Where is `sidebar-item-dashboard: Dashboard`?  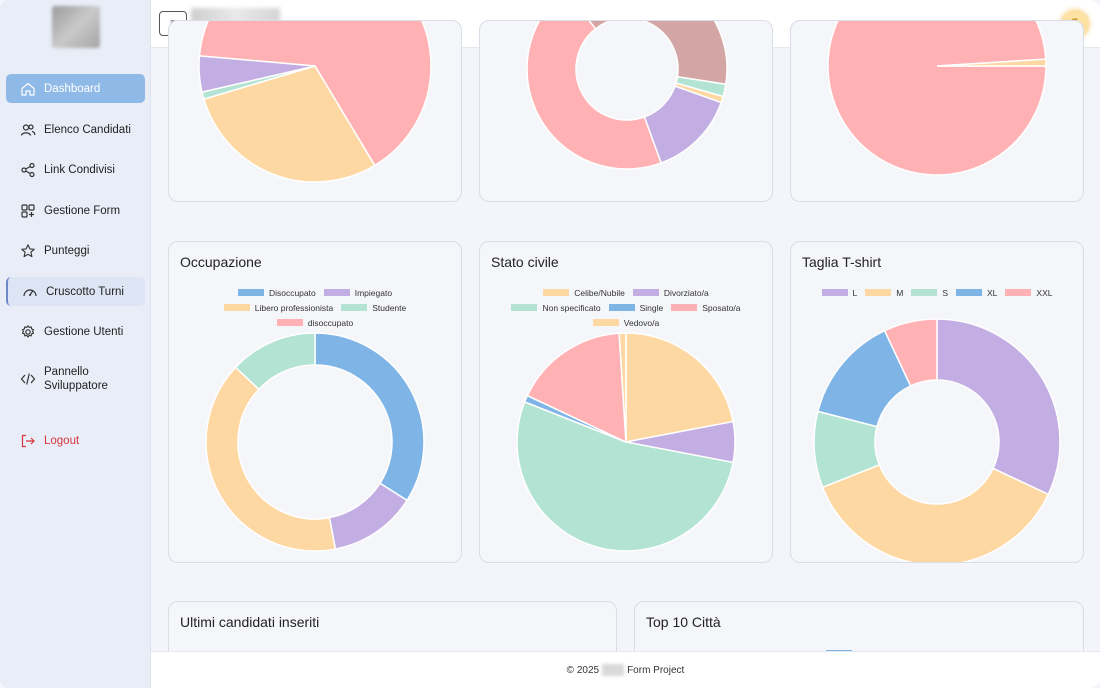
sidebar-item-dashboard: Dashboard is located at coordinates (75, 88).